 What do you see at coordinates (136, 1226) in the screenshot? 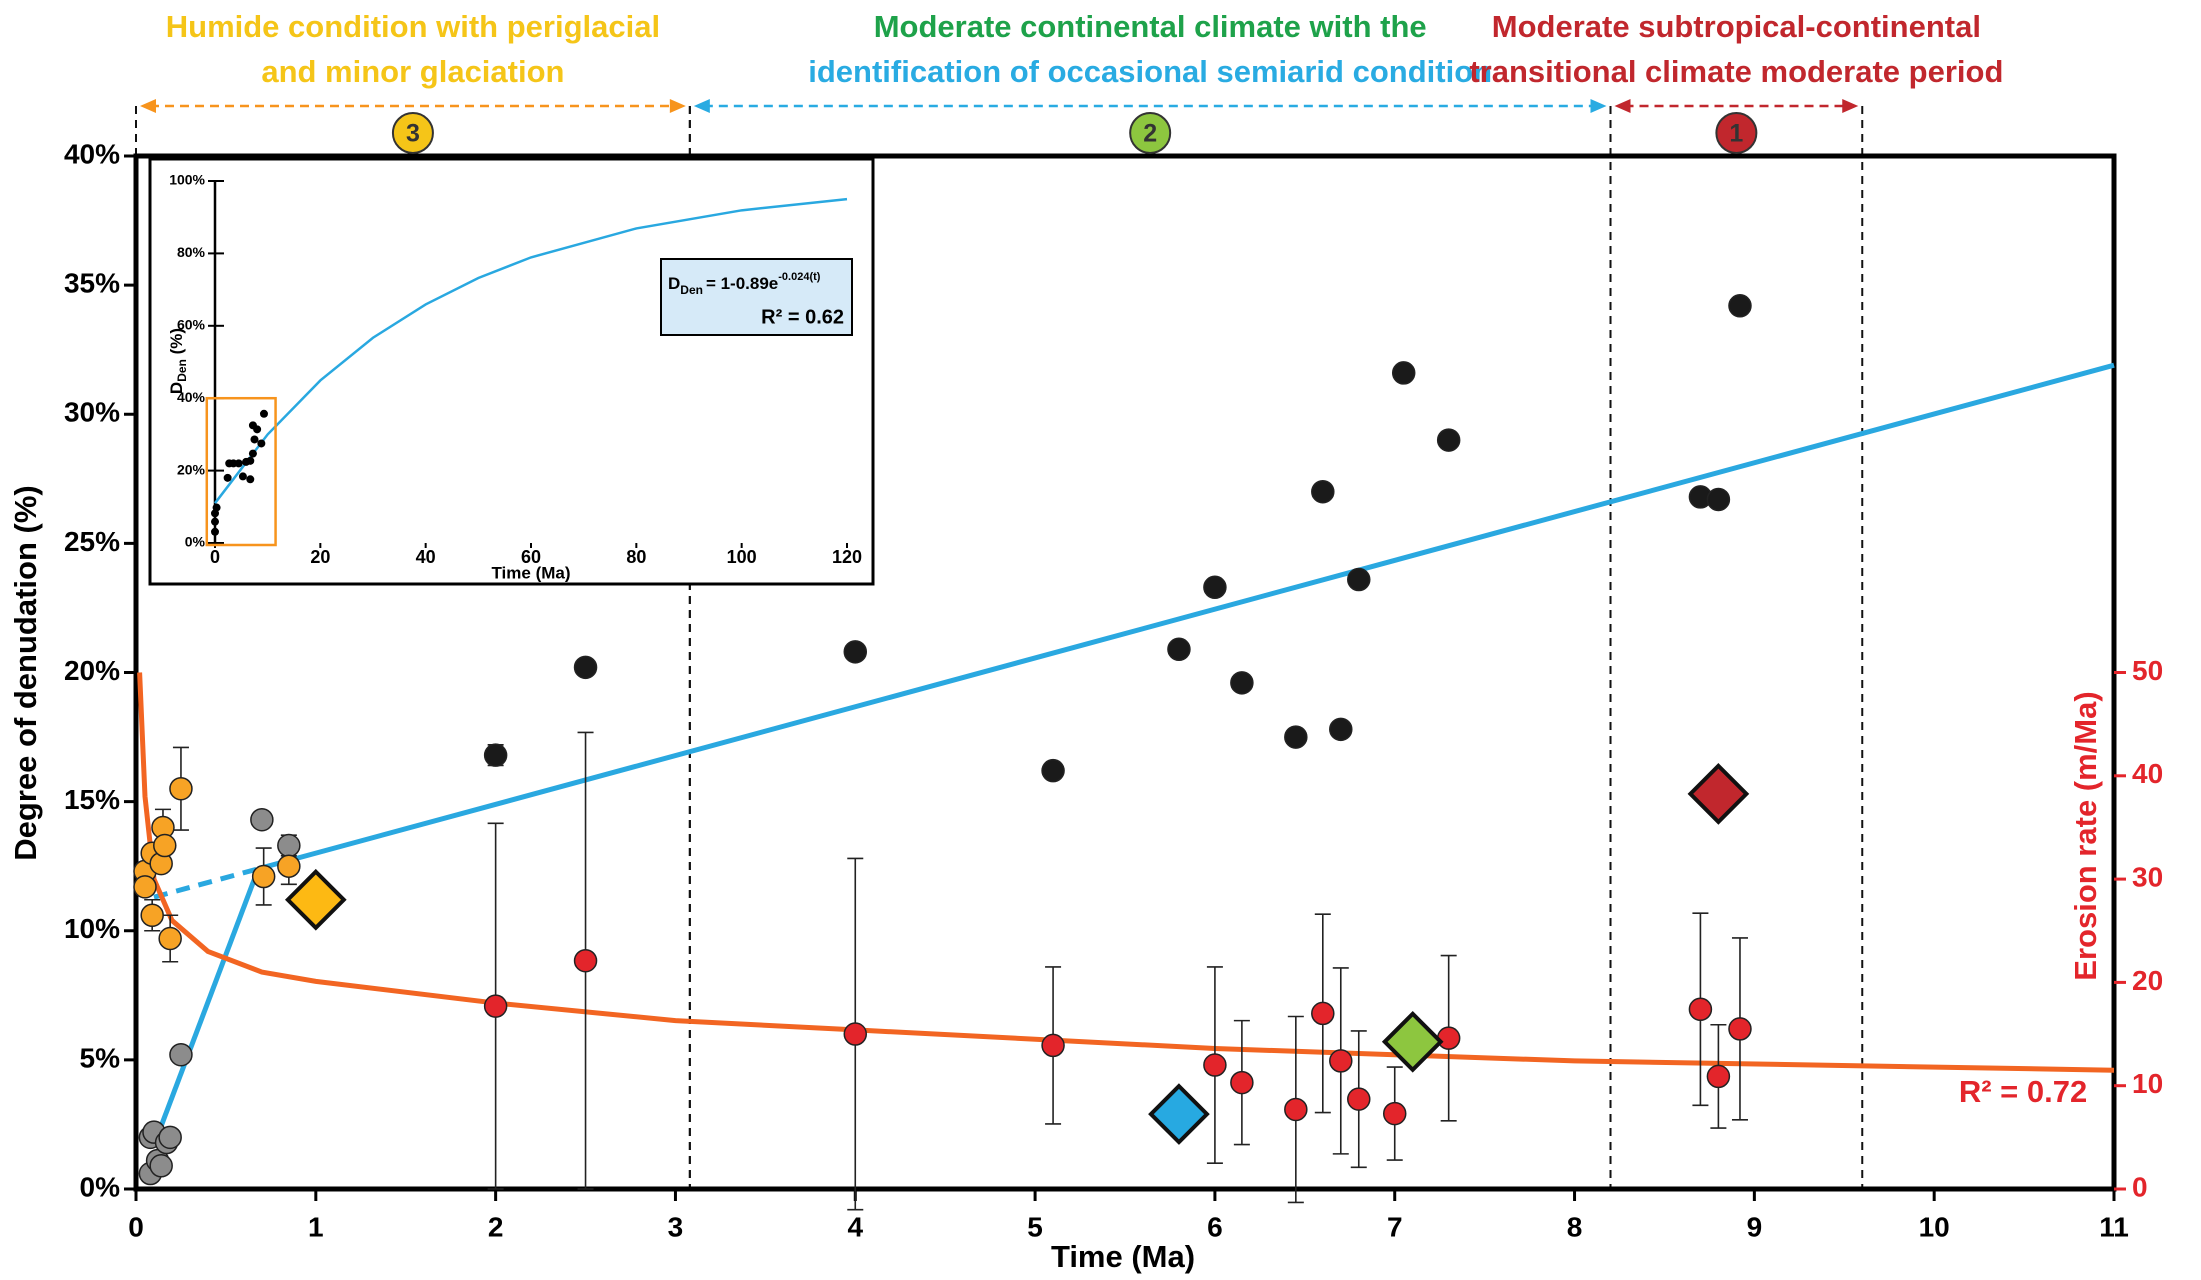
I see `x-tick-label: 0` at bounding box center [136, 1226].